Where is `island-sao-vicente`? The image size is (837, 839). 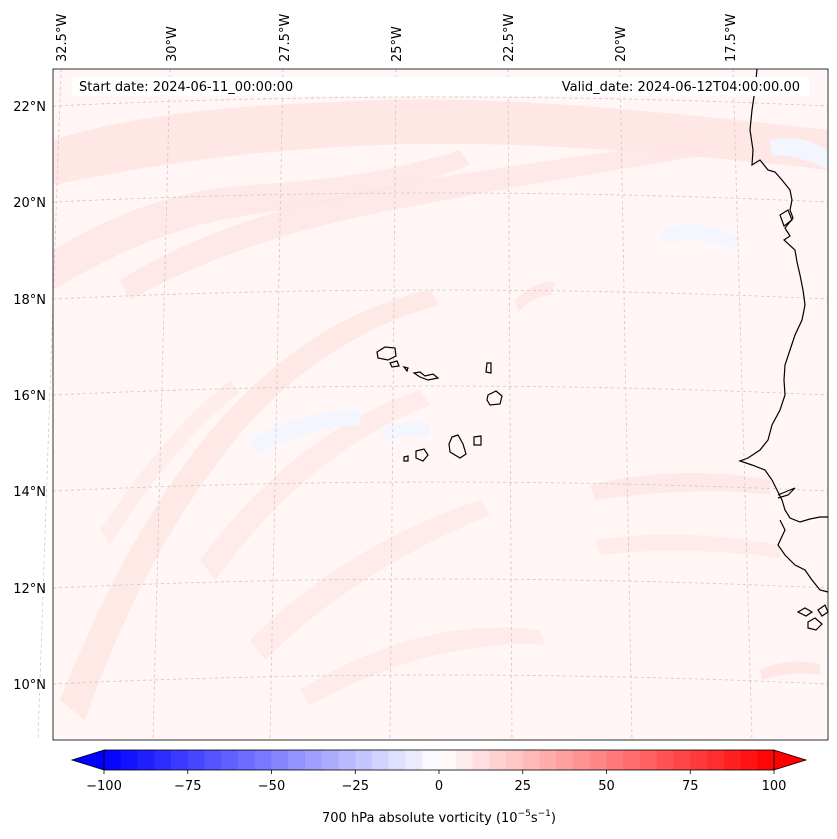 island-sao-vicente is located at coordinates (394, 364).